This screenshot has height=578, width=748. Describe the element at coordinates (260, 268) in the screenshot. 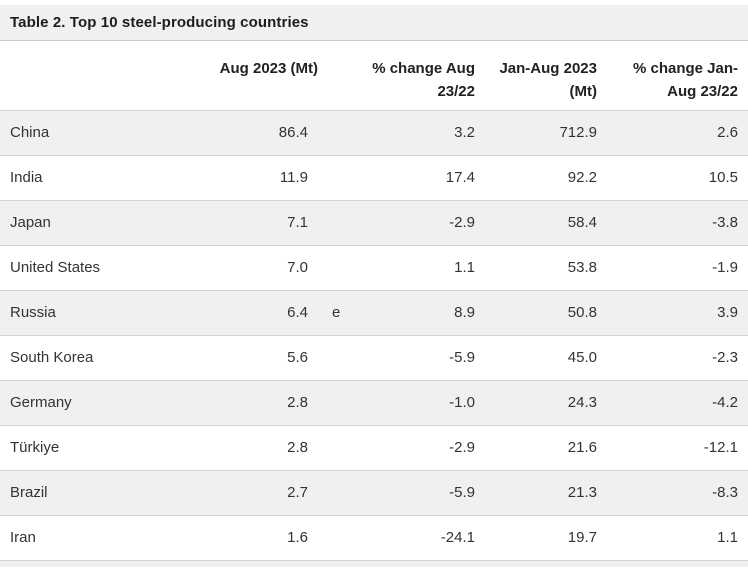

I see `cell-aug-mt: 7.0` at that location.